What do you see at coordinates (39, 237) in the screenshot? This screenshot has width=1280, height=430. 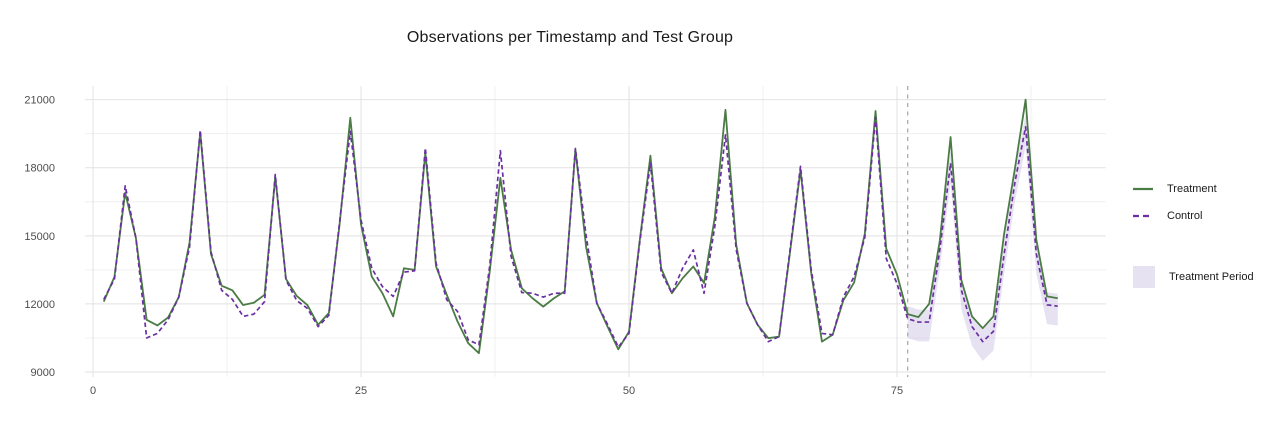 I see `y-tick-label: 15000` at bounding box center [39, 237].